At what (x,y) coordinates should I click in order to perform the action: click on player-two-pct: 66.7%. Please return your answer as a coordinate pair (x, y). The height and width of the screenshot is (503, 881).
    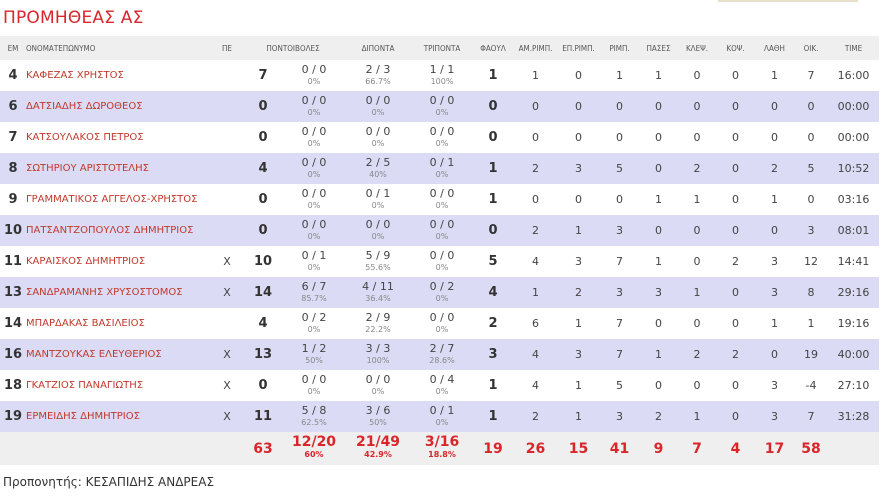
    Looking at the image, I should click on (378, 81).